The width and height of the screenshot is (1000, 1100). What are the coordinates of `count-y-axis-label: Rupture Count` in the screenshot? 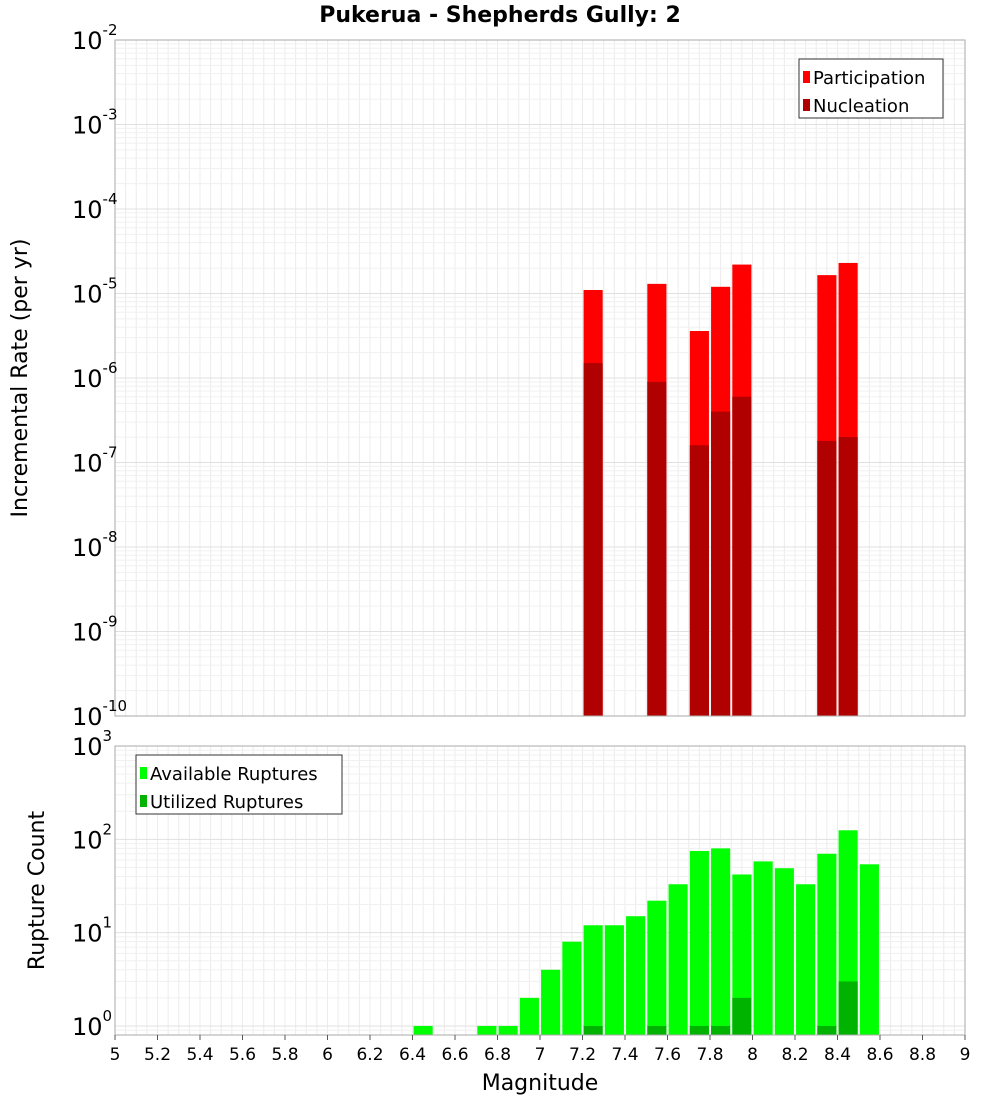 It's located at (37, 891).